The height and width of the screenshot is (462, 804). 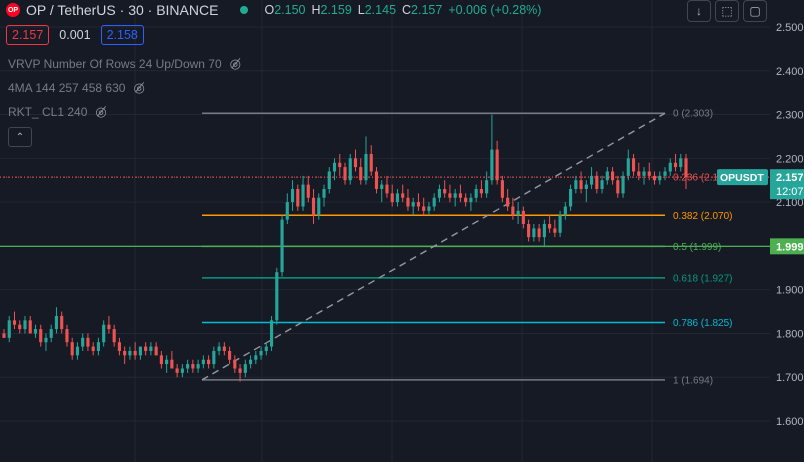 I want to click on indicator-vrvp: VRVP Number Of Rows 24 Up/Down 70 ◎̸, so click(x=124, y=64).